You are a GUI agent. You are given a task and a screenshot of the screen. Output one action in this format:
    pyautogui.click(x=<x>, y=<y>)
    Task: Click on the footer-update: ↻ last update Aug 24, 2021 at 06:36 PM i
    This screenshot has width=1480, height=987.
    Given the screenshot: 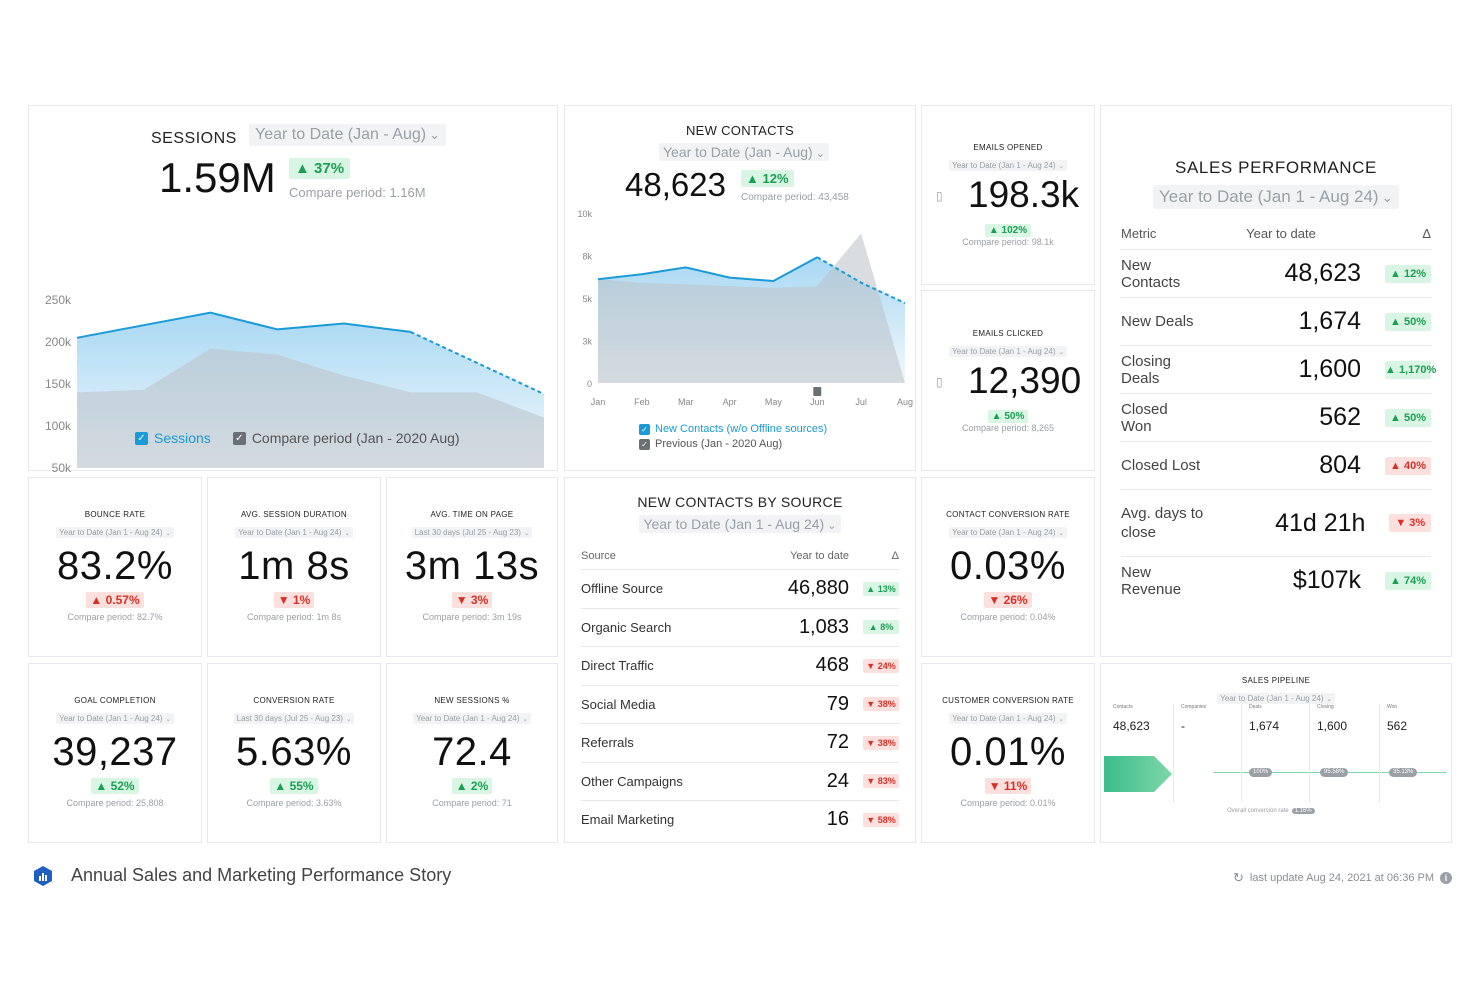 What is the action you would take?
    pyautogui.click(x=1342, y=878)
    